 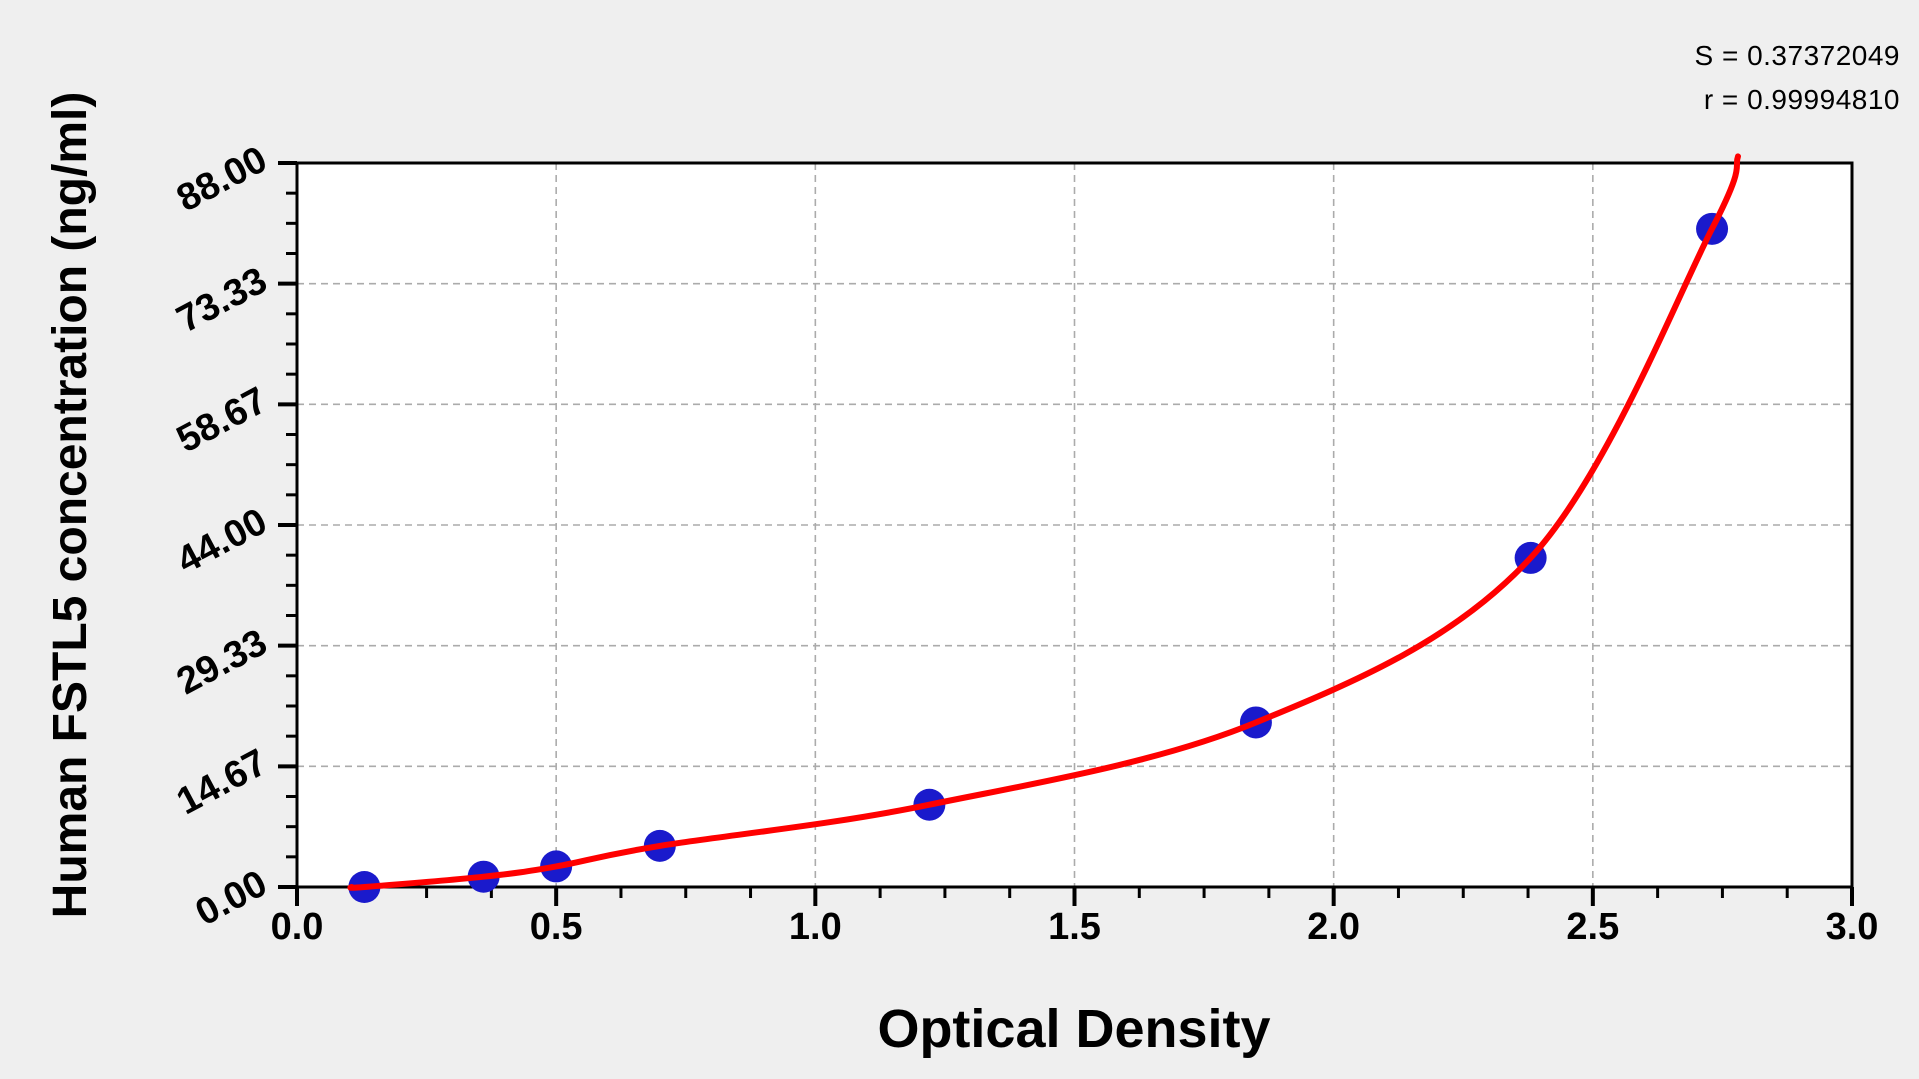 I want to click on x-tick-label: 2.0, so click(x=1334, y=927).